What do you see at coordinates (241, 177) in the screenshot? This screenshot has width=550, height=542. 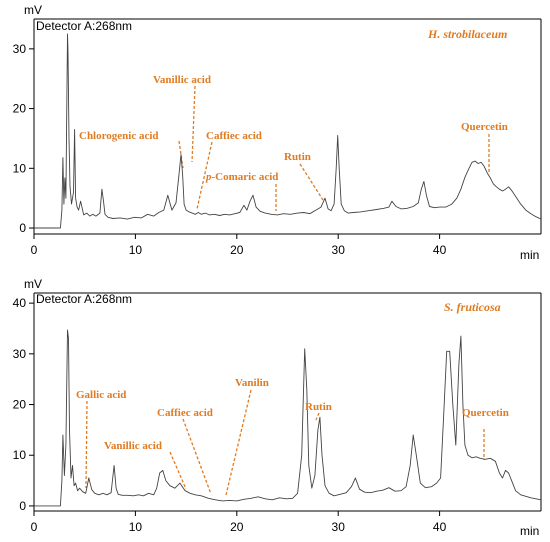 I see `peak-label-p-comaric-acid: p-Comaric acid` at bounding box center [241, 177].